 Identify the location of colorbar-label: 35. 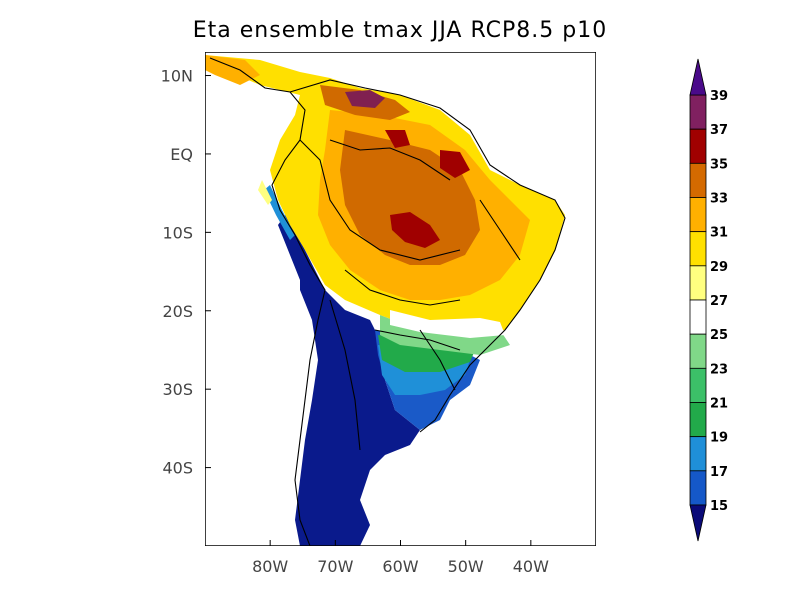
(719, 164).